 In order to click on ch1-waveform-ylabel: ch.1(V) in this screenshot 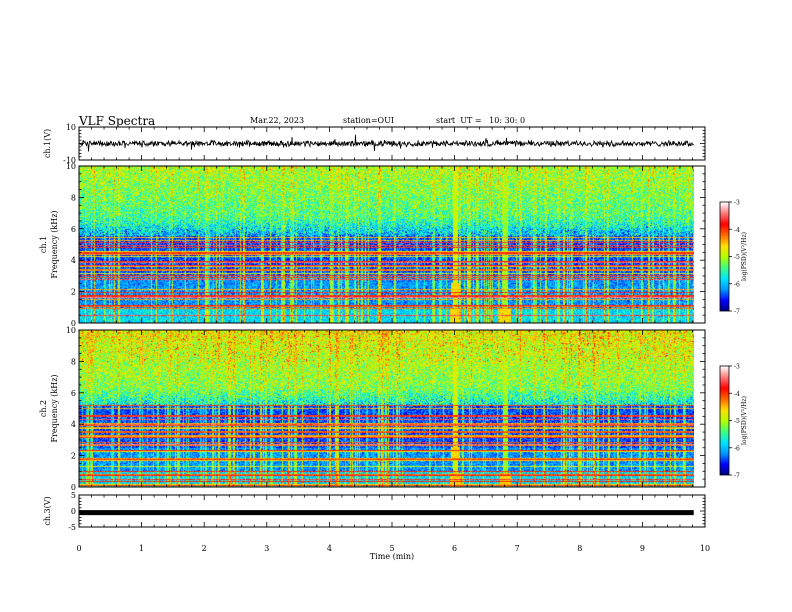, I will do `click(47, 143)`.